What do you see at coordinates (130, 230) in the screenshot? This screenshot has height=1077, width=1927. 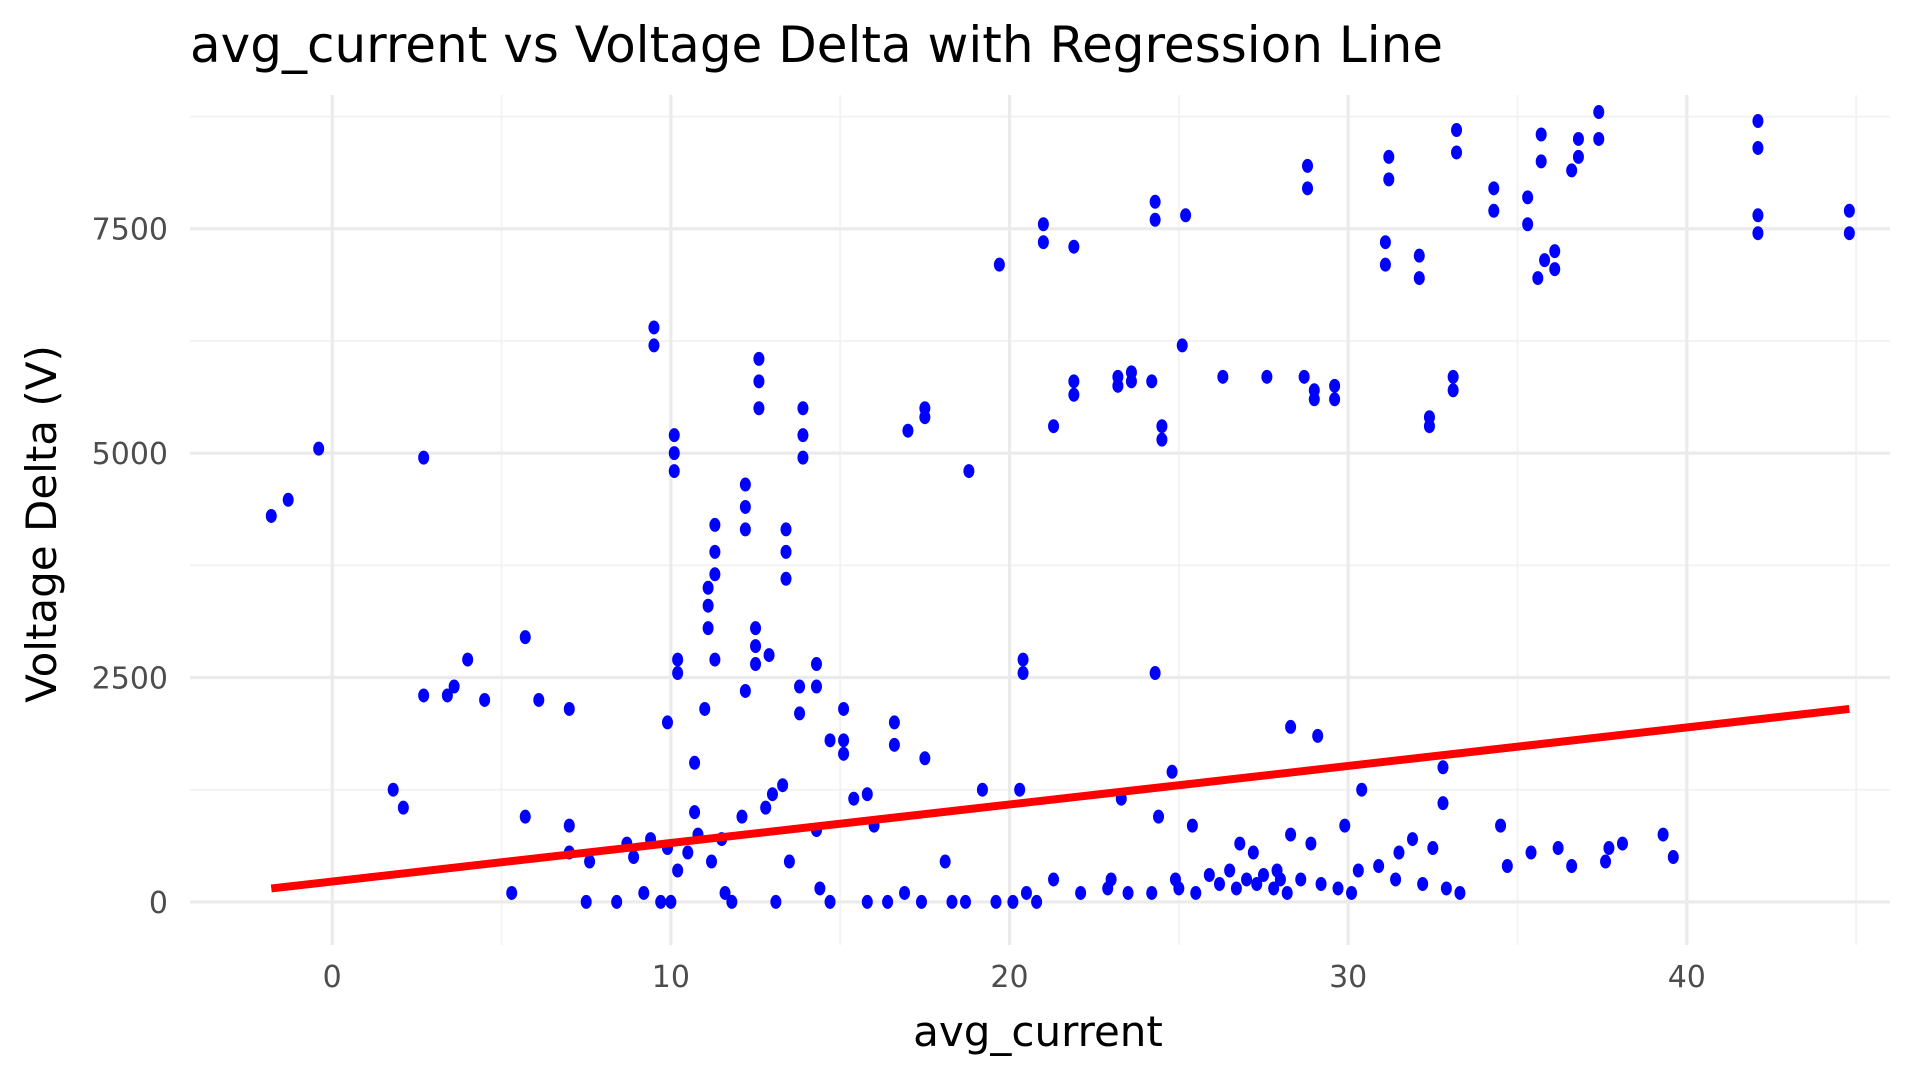 I see `y-tick-label: 7500` at bounding box center [130, 230].